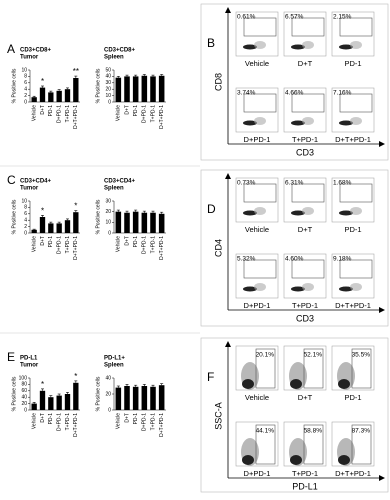  I want to click on y-tick-label: 40, so click(24, 398).